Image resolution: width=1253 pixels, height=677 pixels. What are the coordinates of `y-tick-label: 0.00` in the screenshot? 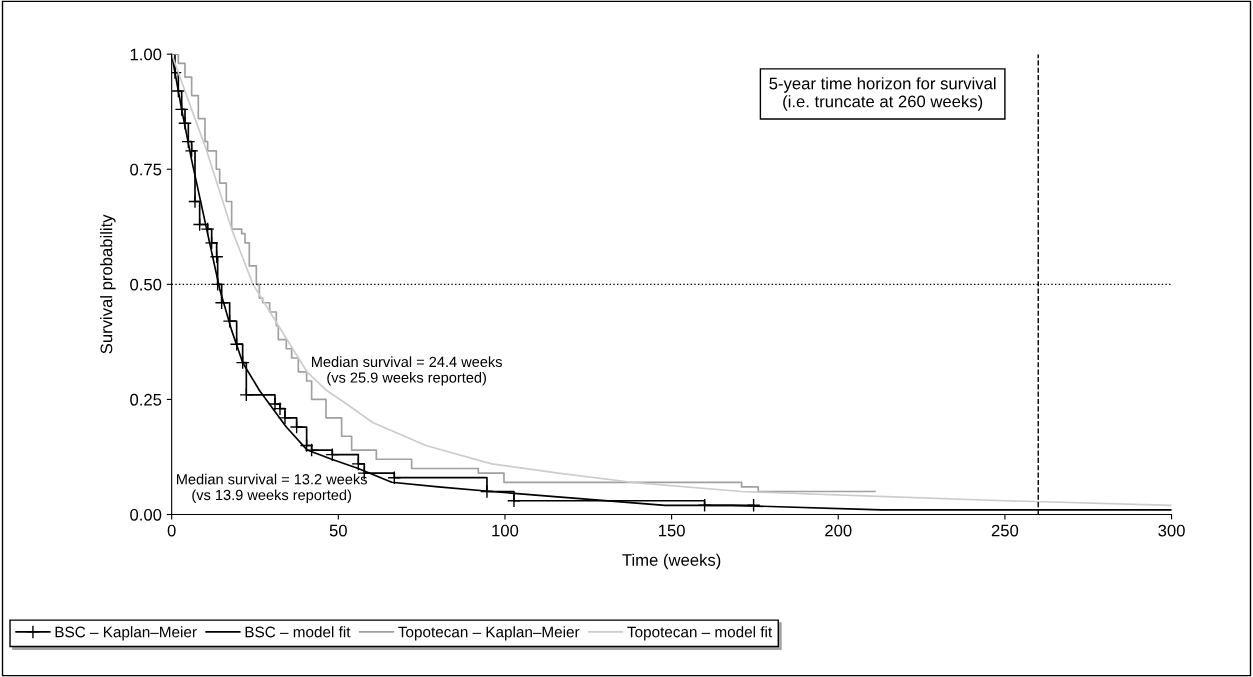 It's located at (146, 514).